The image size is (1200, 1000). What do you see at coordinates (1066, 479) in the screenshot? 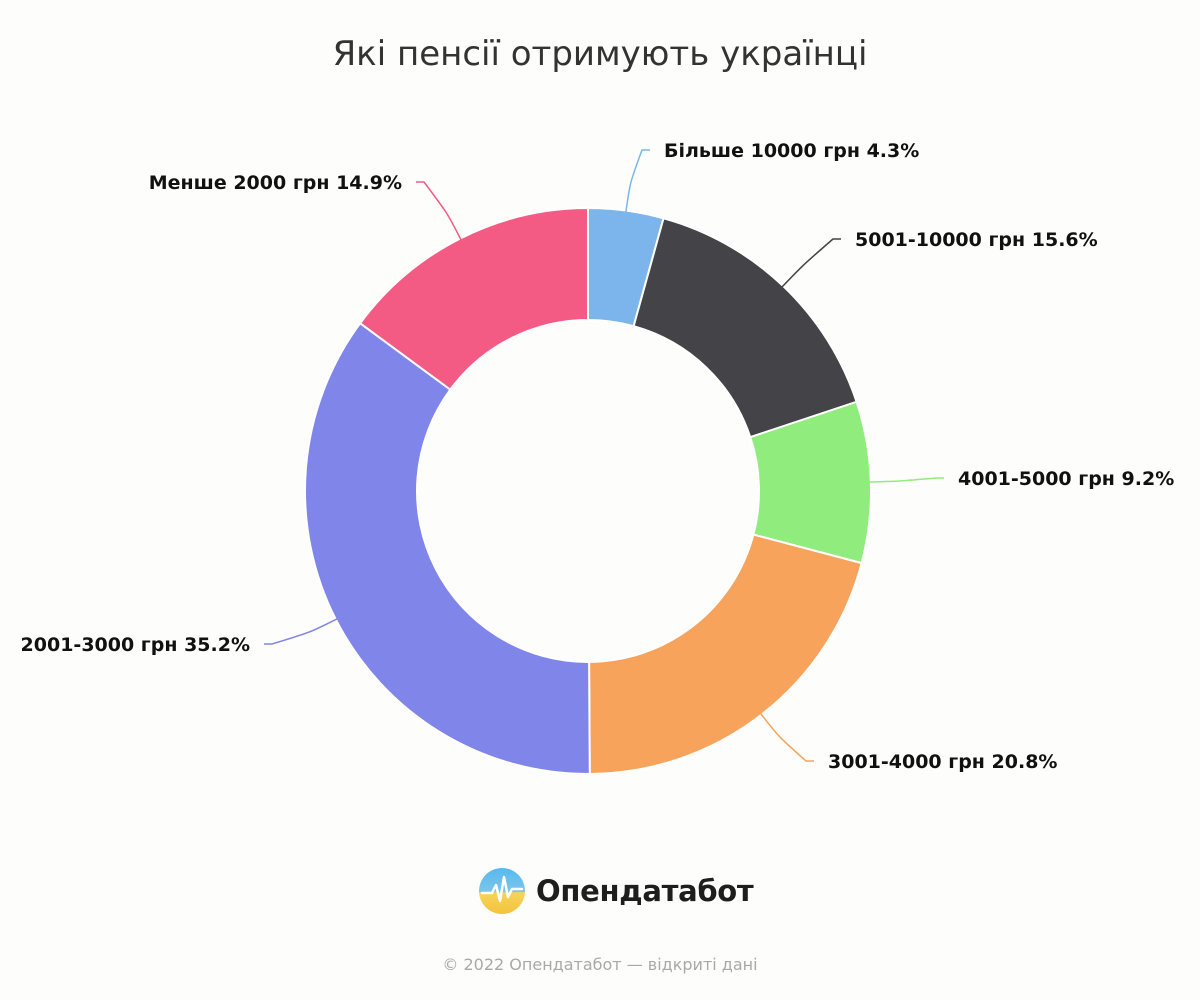
I see `slice-label: 4001-5000 грн 9.2%` at bounding box center [1066, 479].